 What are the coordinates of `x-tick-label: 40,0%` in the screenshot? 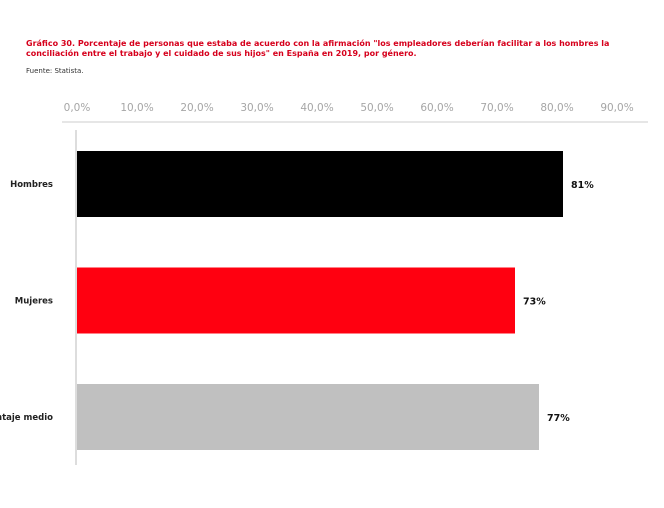 It's located at (316, 108).